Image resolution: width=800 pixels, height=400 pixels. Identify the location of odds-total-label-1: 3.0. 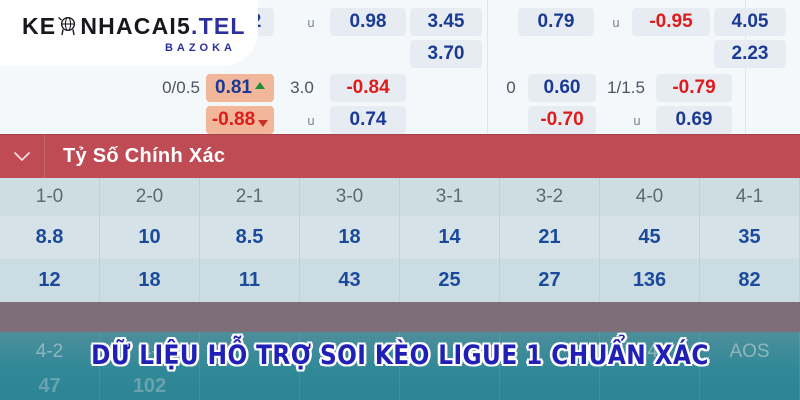
(302, 87).